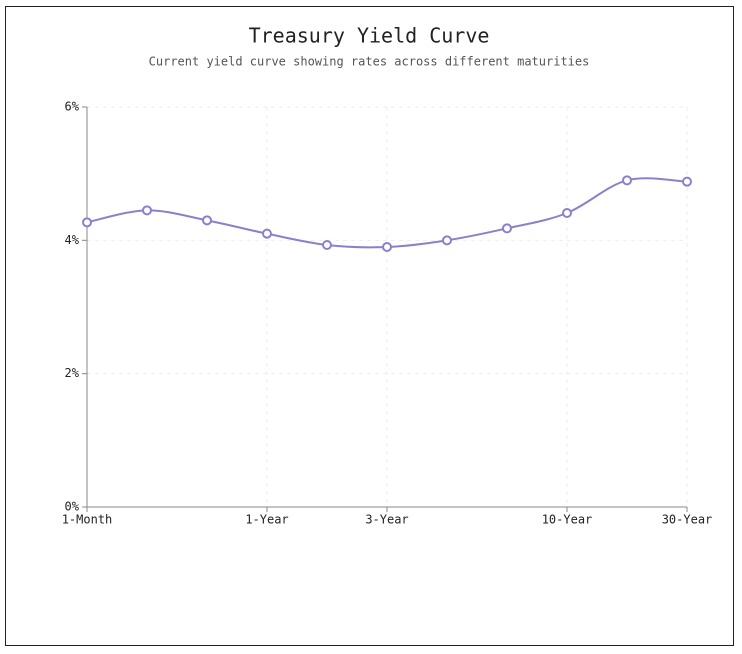  Describe the element at coordinates (687, 520) in the screenshot. I see `x-tick-label: 30-Year` at that location.